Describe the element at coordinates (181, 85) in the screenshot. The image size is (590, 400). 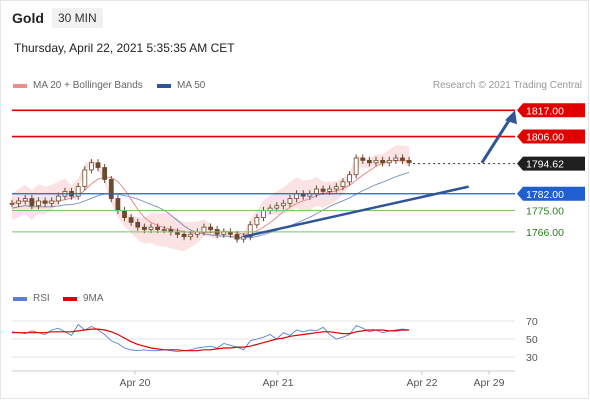
I see `legend-ma50: MA 50` at that location.